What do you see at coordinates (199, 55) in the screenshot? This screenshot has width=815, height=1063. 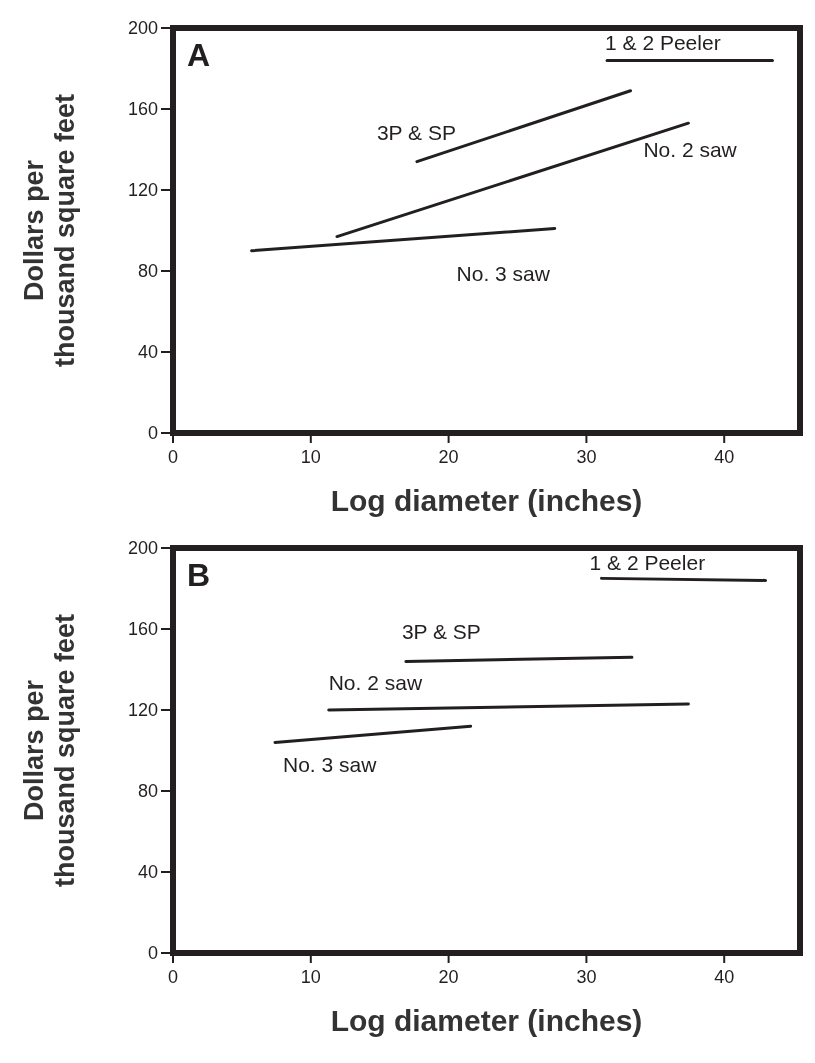 I see `chart-title: A` at bounding box center [199, 55].